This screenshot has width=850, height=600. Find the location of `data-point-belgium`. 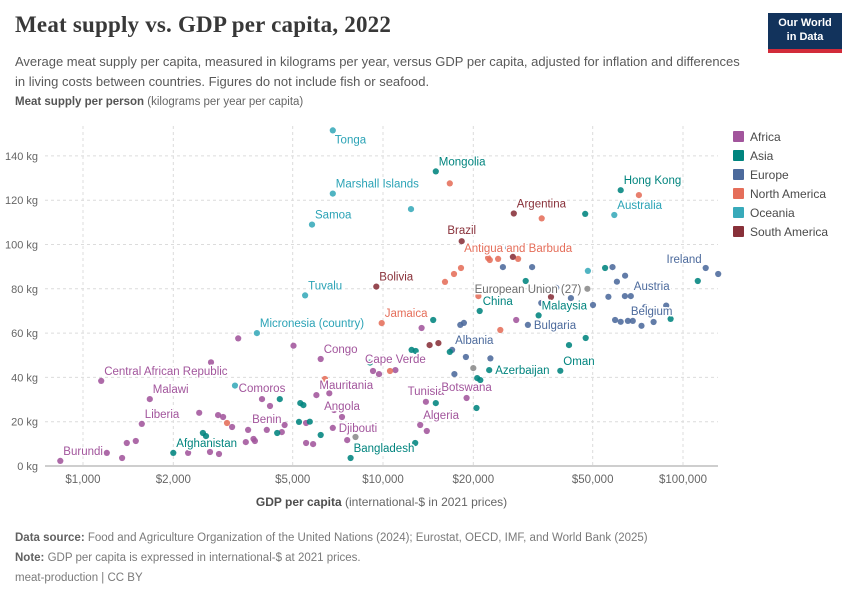

data-point-belgium is located at coordinates (628, 320).